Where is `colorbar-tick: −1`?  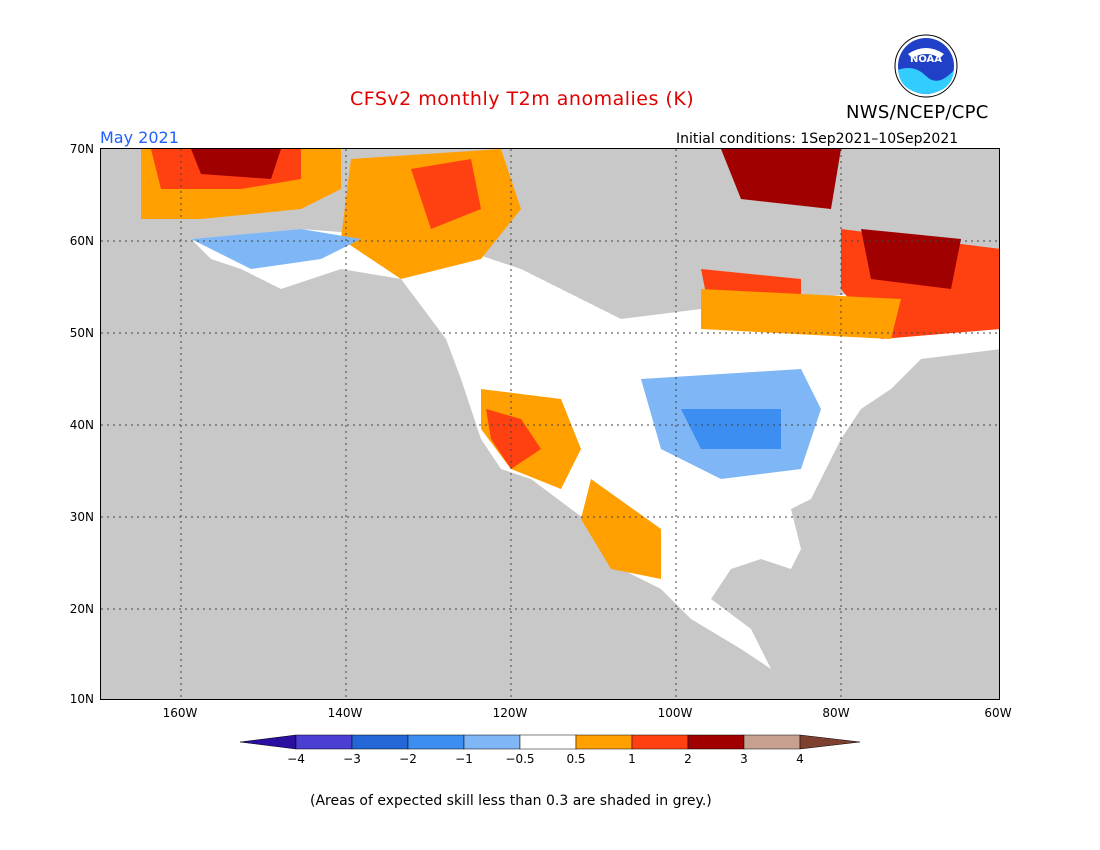 colorbar-tick: −1 is located at coordinates (464, 759).